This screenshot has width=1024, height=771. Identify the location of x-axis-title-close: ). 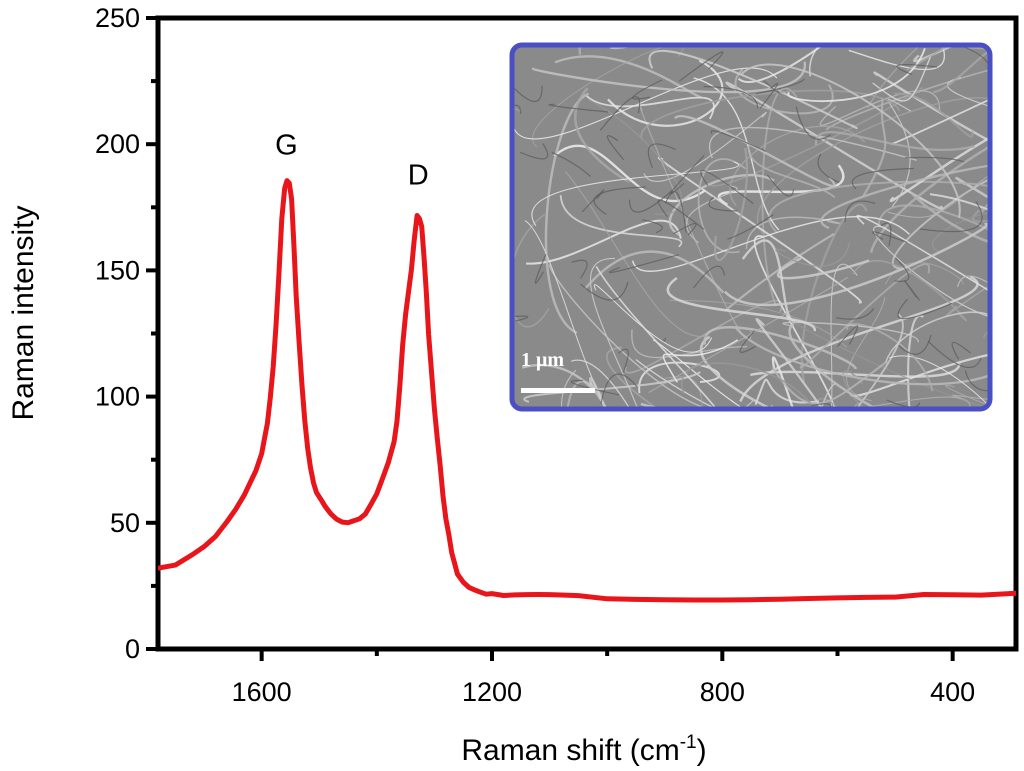
(702, 750).